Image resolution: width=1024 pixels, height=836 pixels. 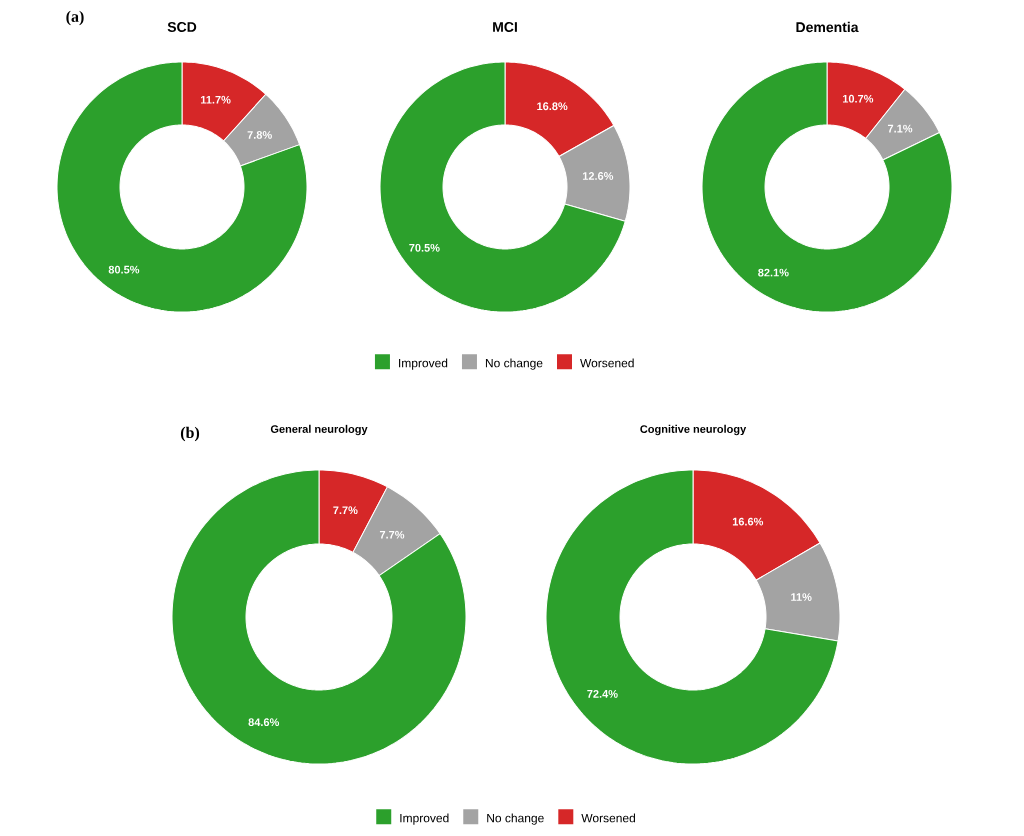 What do you see at coordinates (182, 27) in the screenshot?
I see `chart-title: SCD` at bounding box center [182, 27].